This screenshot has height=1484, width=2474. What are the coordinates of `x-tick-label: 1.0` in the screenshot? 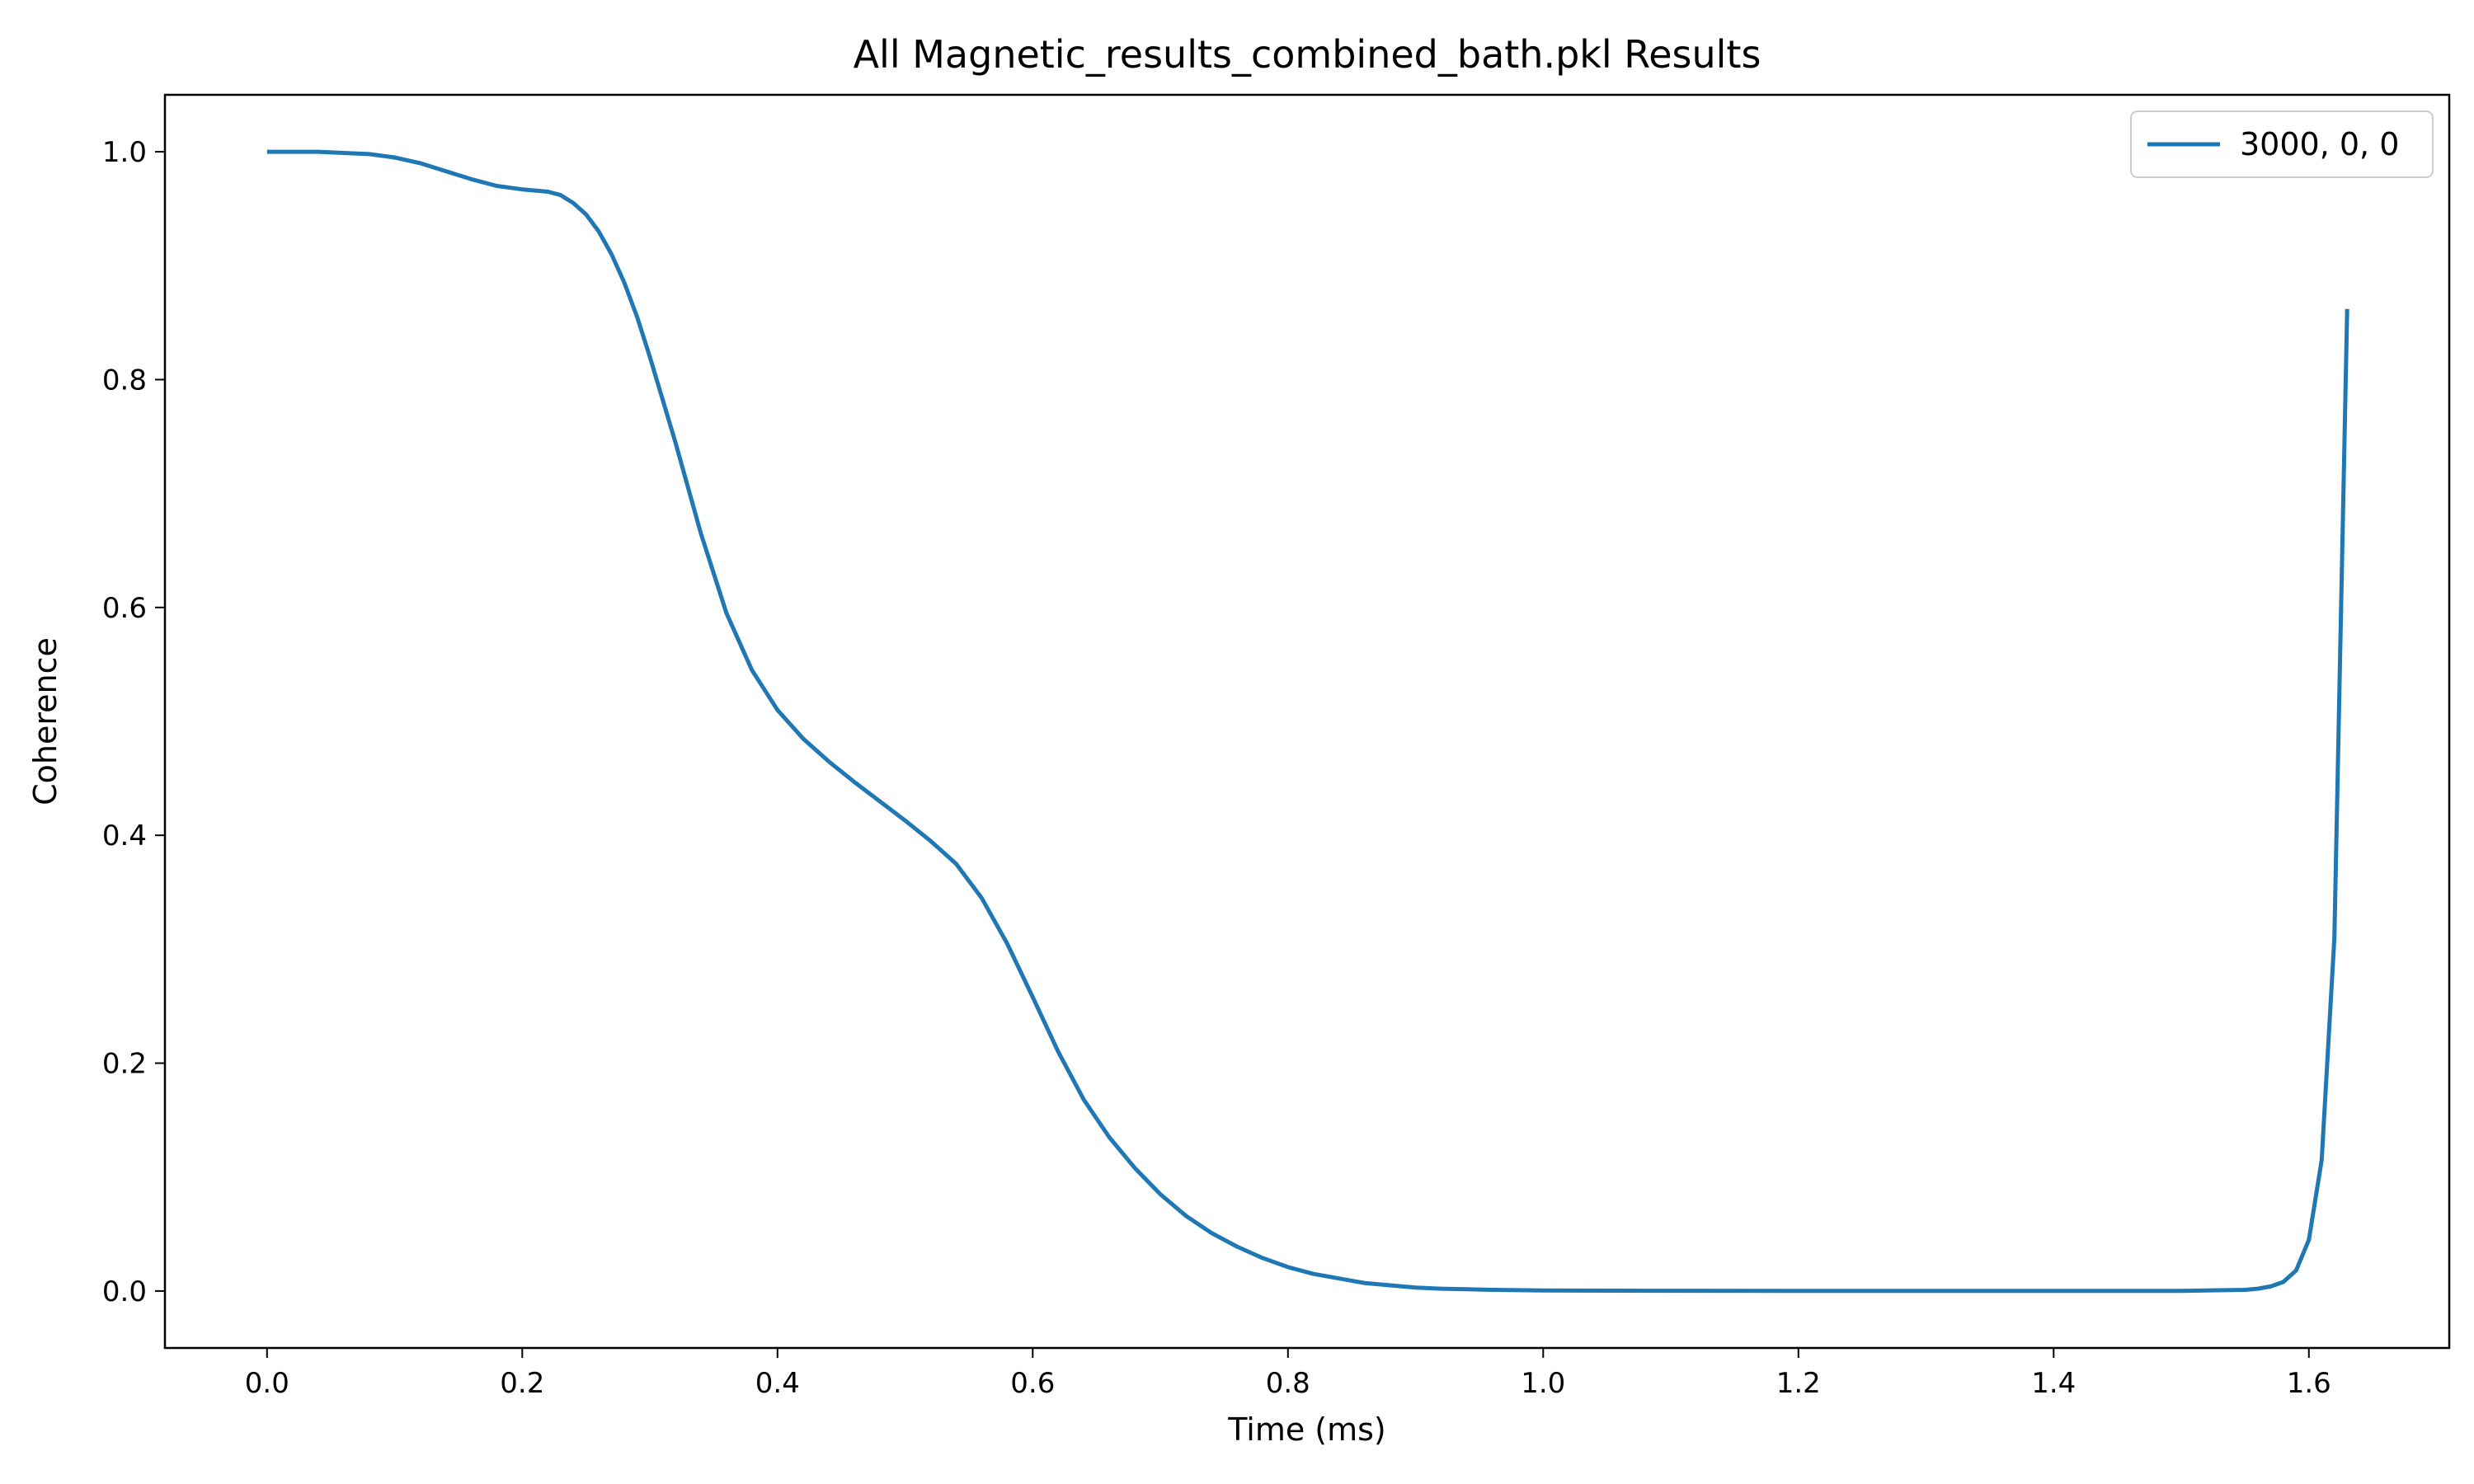 It's located at (1543, 1383).